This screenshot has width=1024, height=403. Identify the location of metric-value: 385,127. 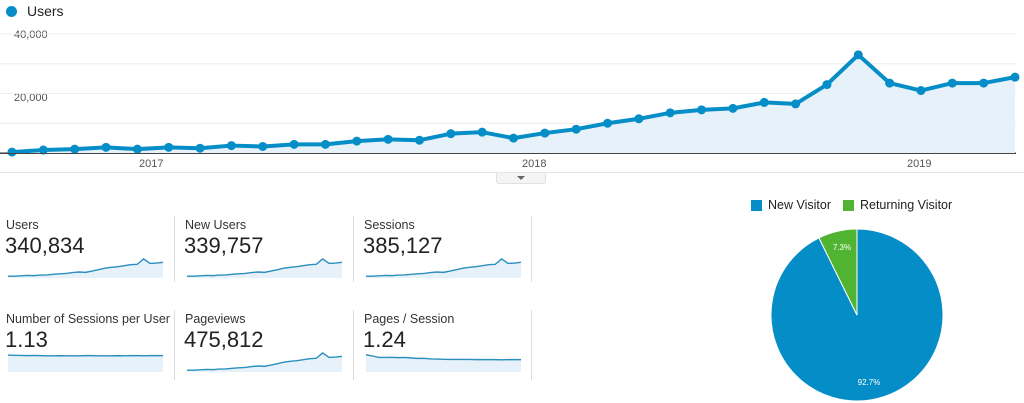
(403, 245).